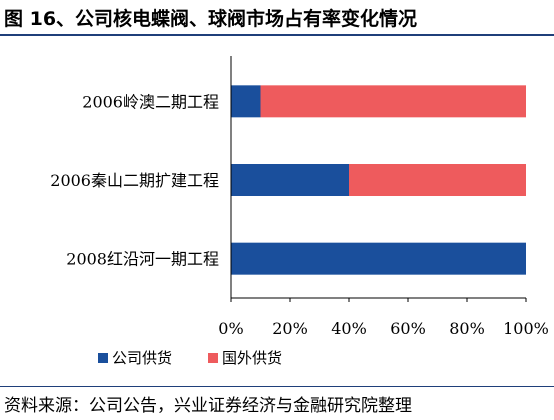 The width and height of the screenshot is (554, 420). Describe the element at coordinates (349, 328) in the screenshot. I see `x-tick-label: 40%` at that location.